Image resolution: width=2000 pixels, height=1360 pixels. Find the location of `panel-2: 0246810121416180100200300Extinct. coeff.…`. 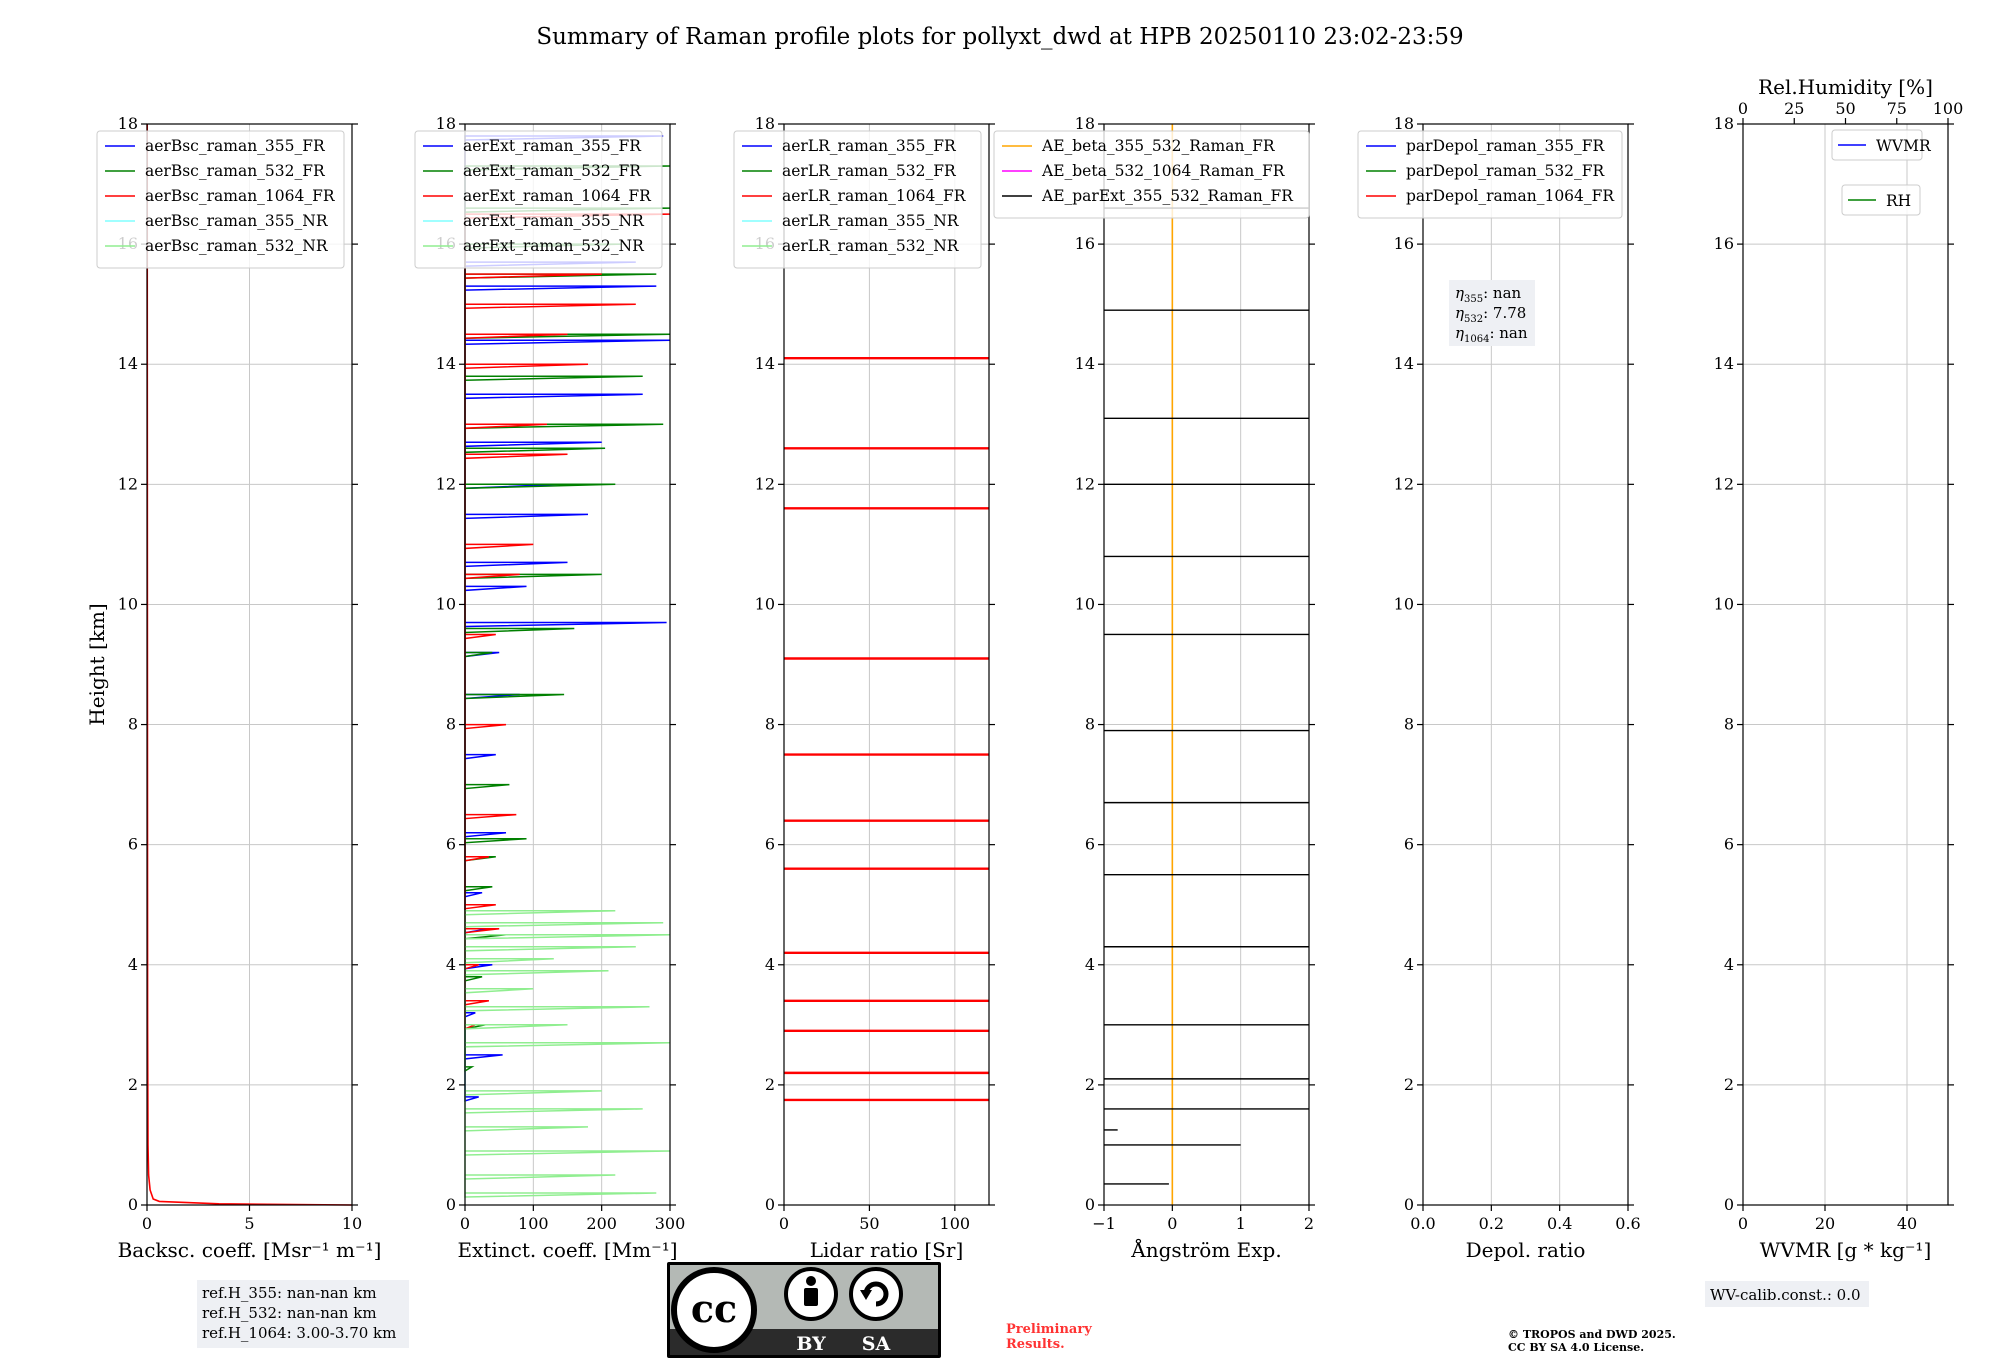

panel-2: 0246810121416180100200300Extinct. coeff.… is located at coordinates (550, 688).